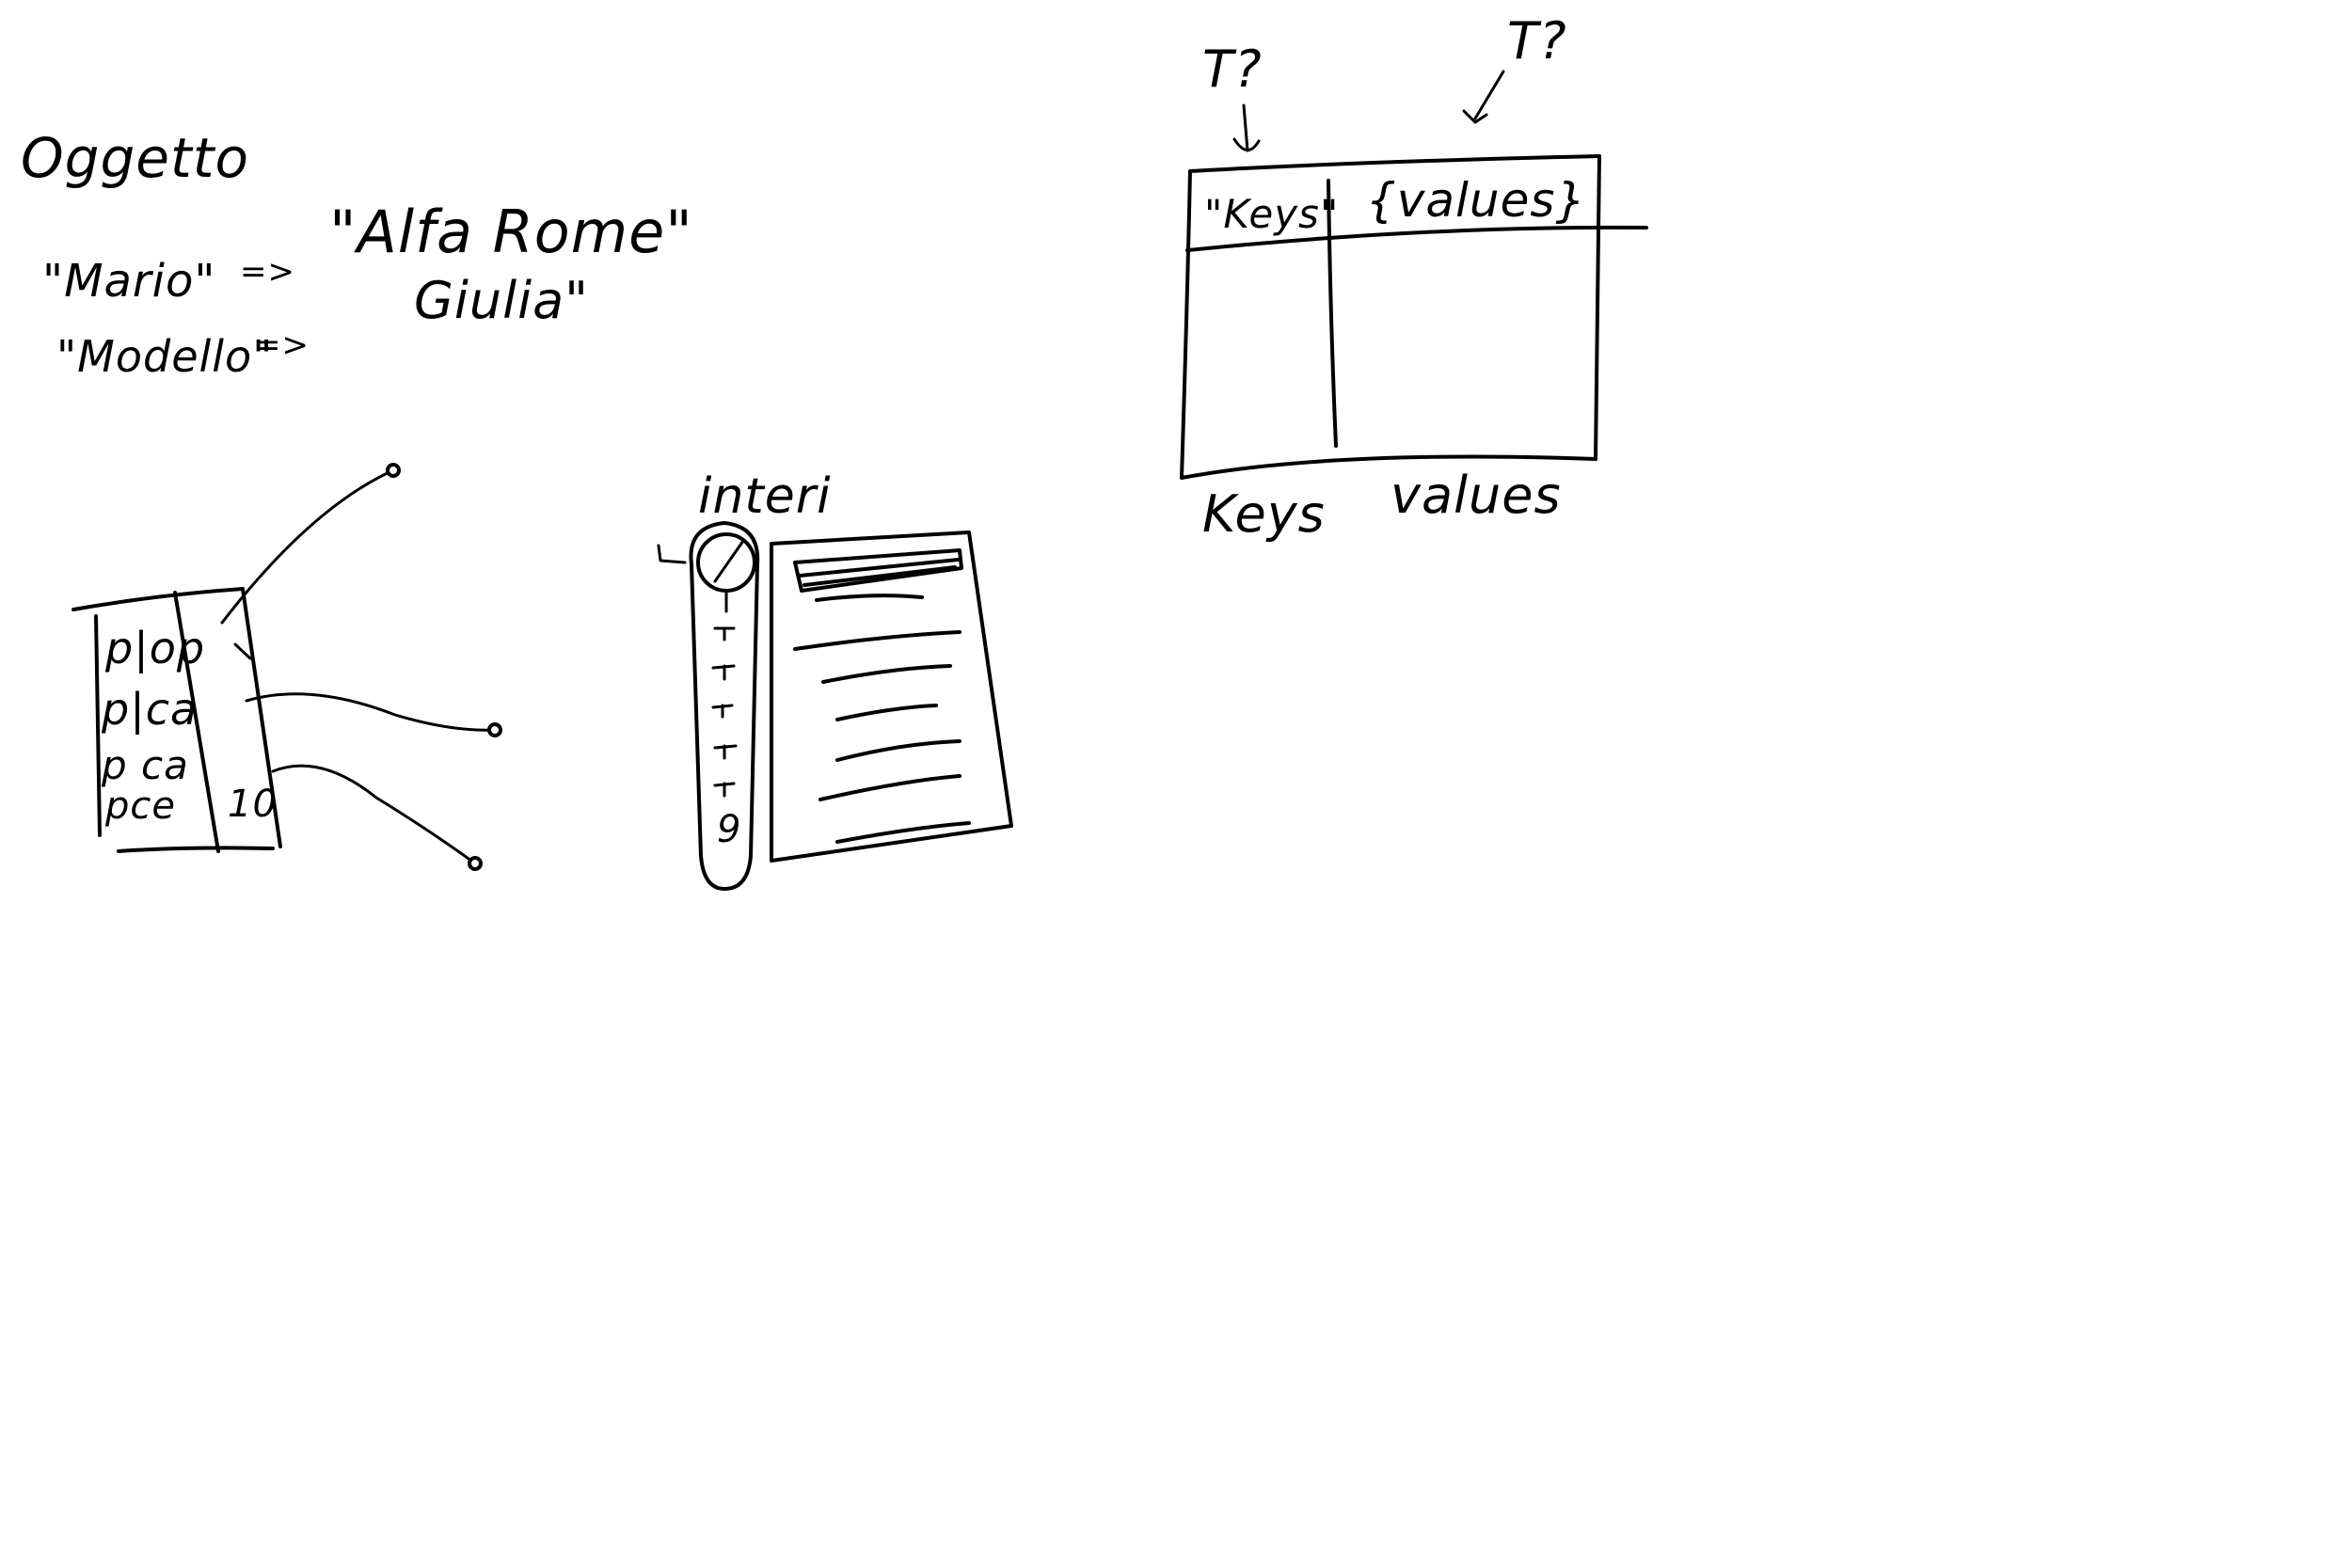  I want to click on table-left-edge, so click(1186, 324).